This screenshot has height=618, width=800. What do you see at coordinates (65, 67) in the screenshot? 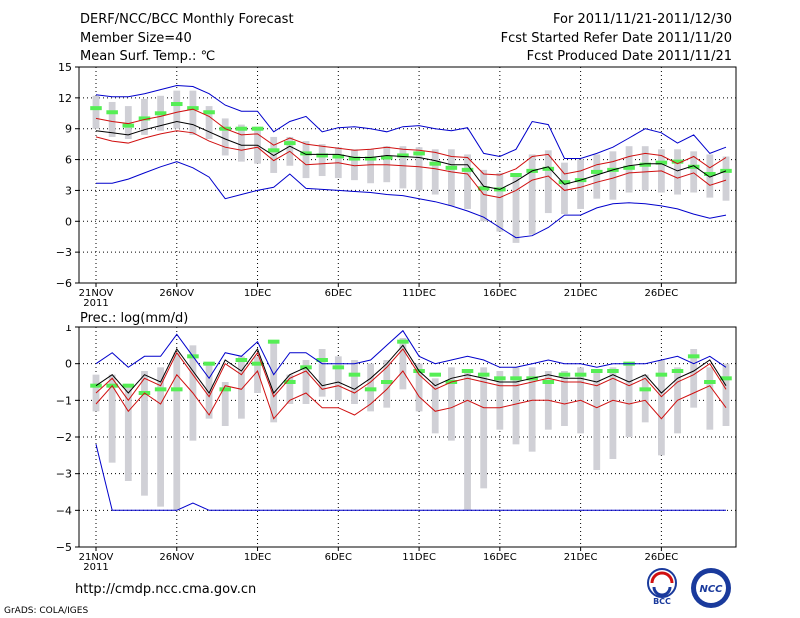
I see `y-tick-label: 15` at bounding box center [65, 67].